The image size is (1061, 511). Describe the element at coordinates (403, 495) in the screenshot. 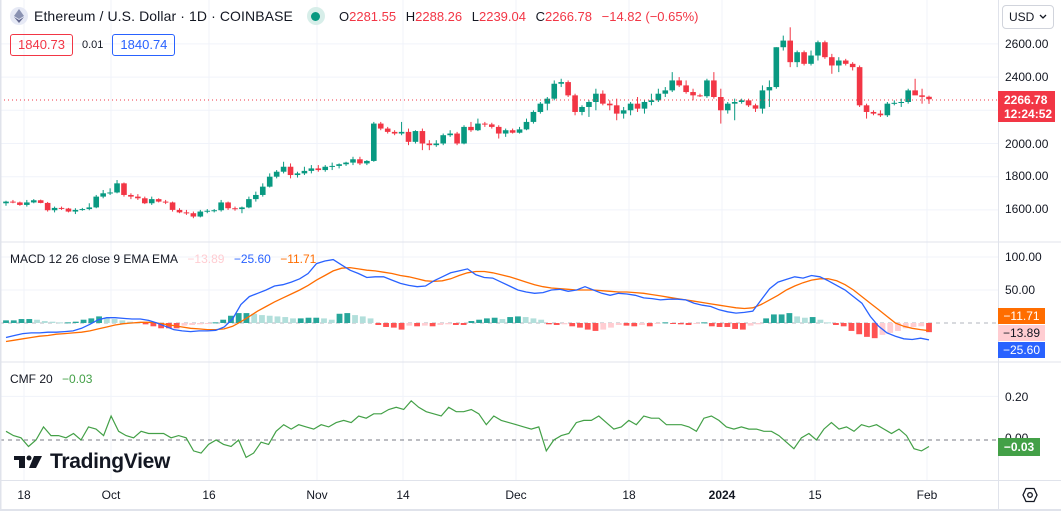

I see `time-axis-label: 14` at that location.